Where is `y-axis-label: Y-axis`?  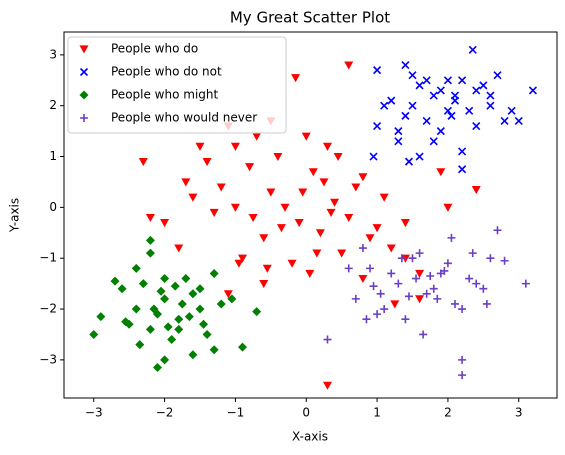 y-axis-label: Y-axis is located at coordinates (15, 215).